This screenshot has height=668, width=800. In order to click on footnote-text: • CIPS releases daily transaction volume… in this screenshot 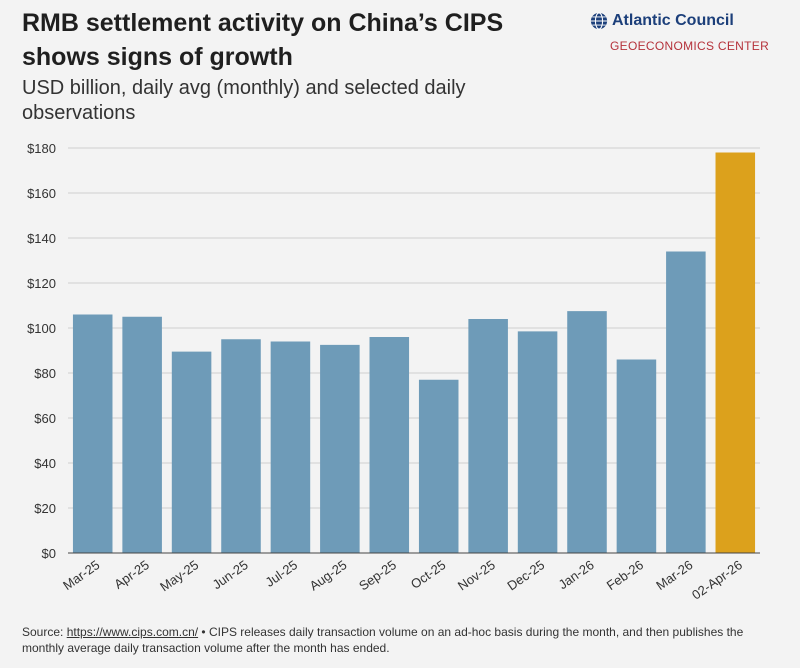, I will do `click(383, 640)`.